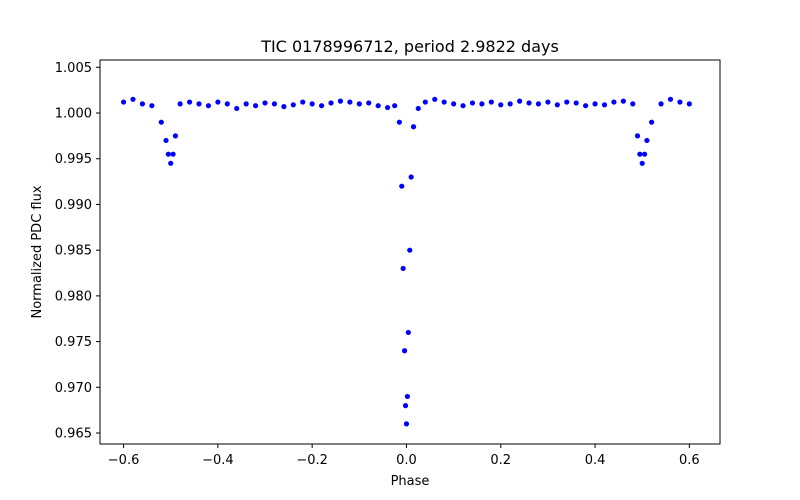  I want to click on y-tick-label: 0.970, so click(73, 388).